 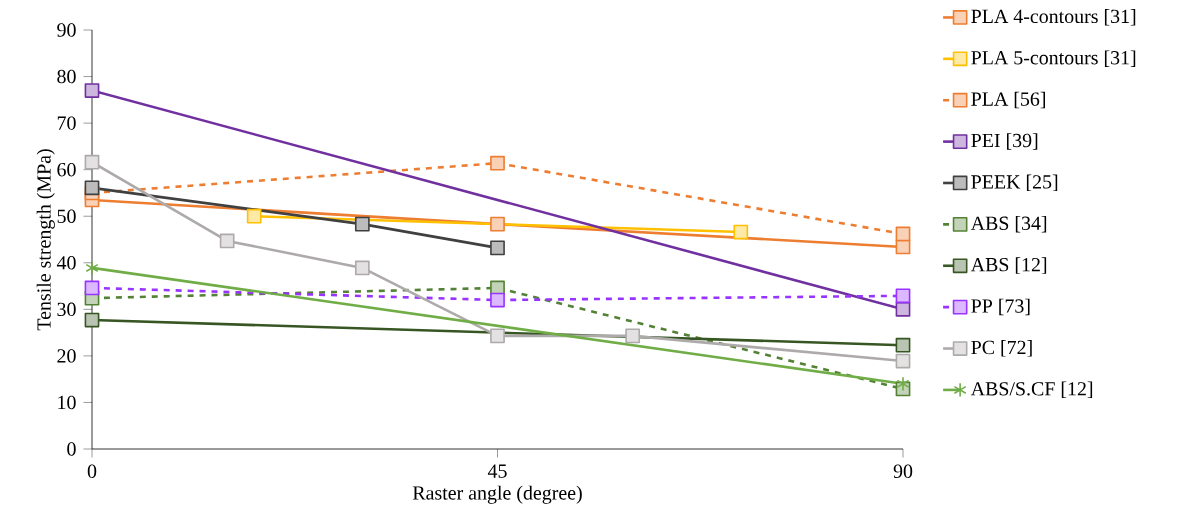 What do you see at coordinates (1008, 100) in the screenshot?
I see `legend-label: PLA [56]` at bounding box center [1008, 100].